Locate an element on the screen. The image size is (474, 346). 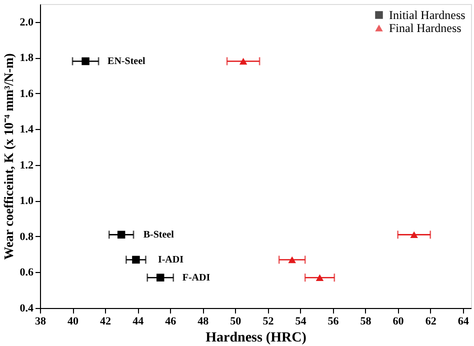
x-tick-label: 56 is located at coordinates (334, 322).